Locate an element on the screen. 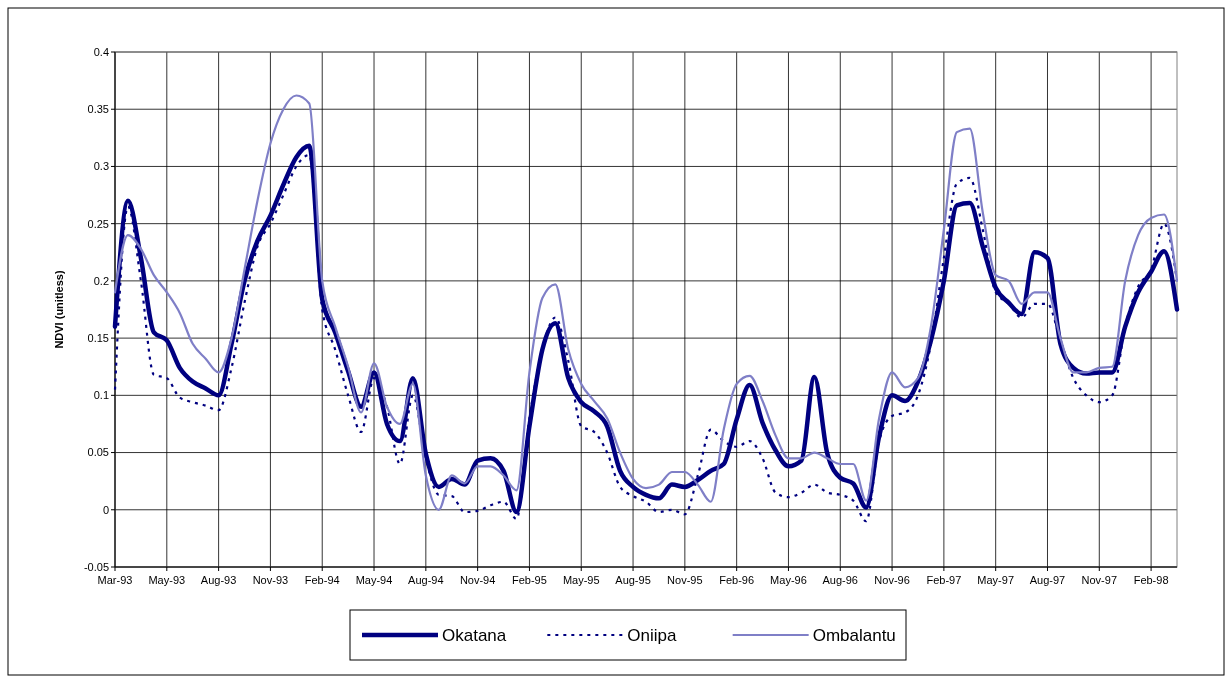 The height and width of the screenshot is (683, 1232). y-tick-label: 0.2 is located at coordinates (101, 280).